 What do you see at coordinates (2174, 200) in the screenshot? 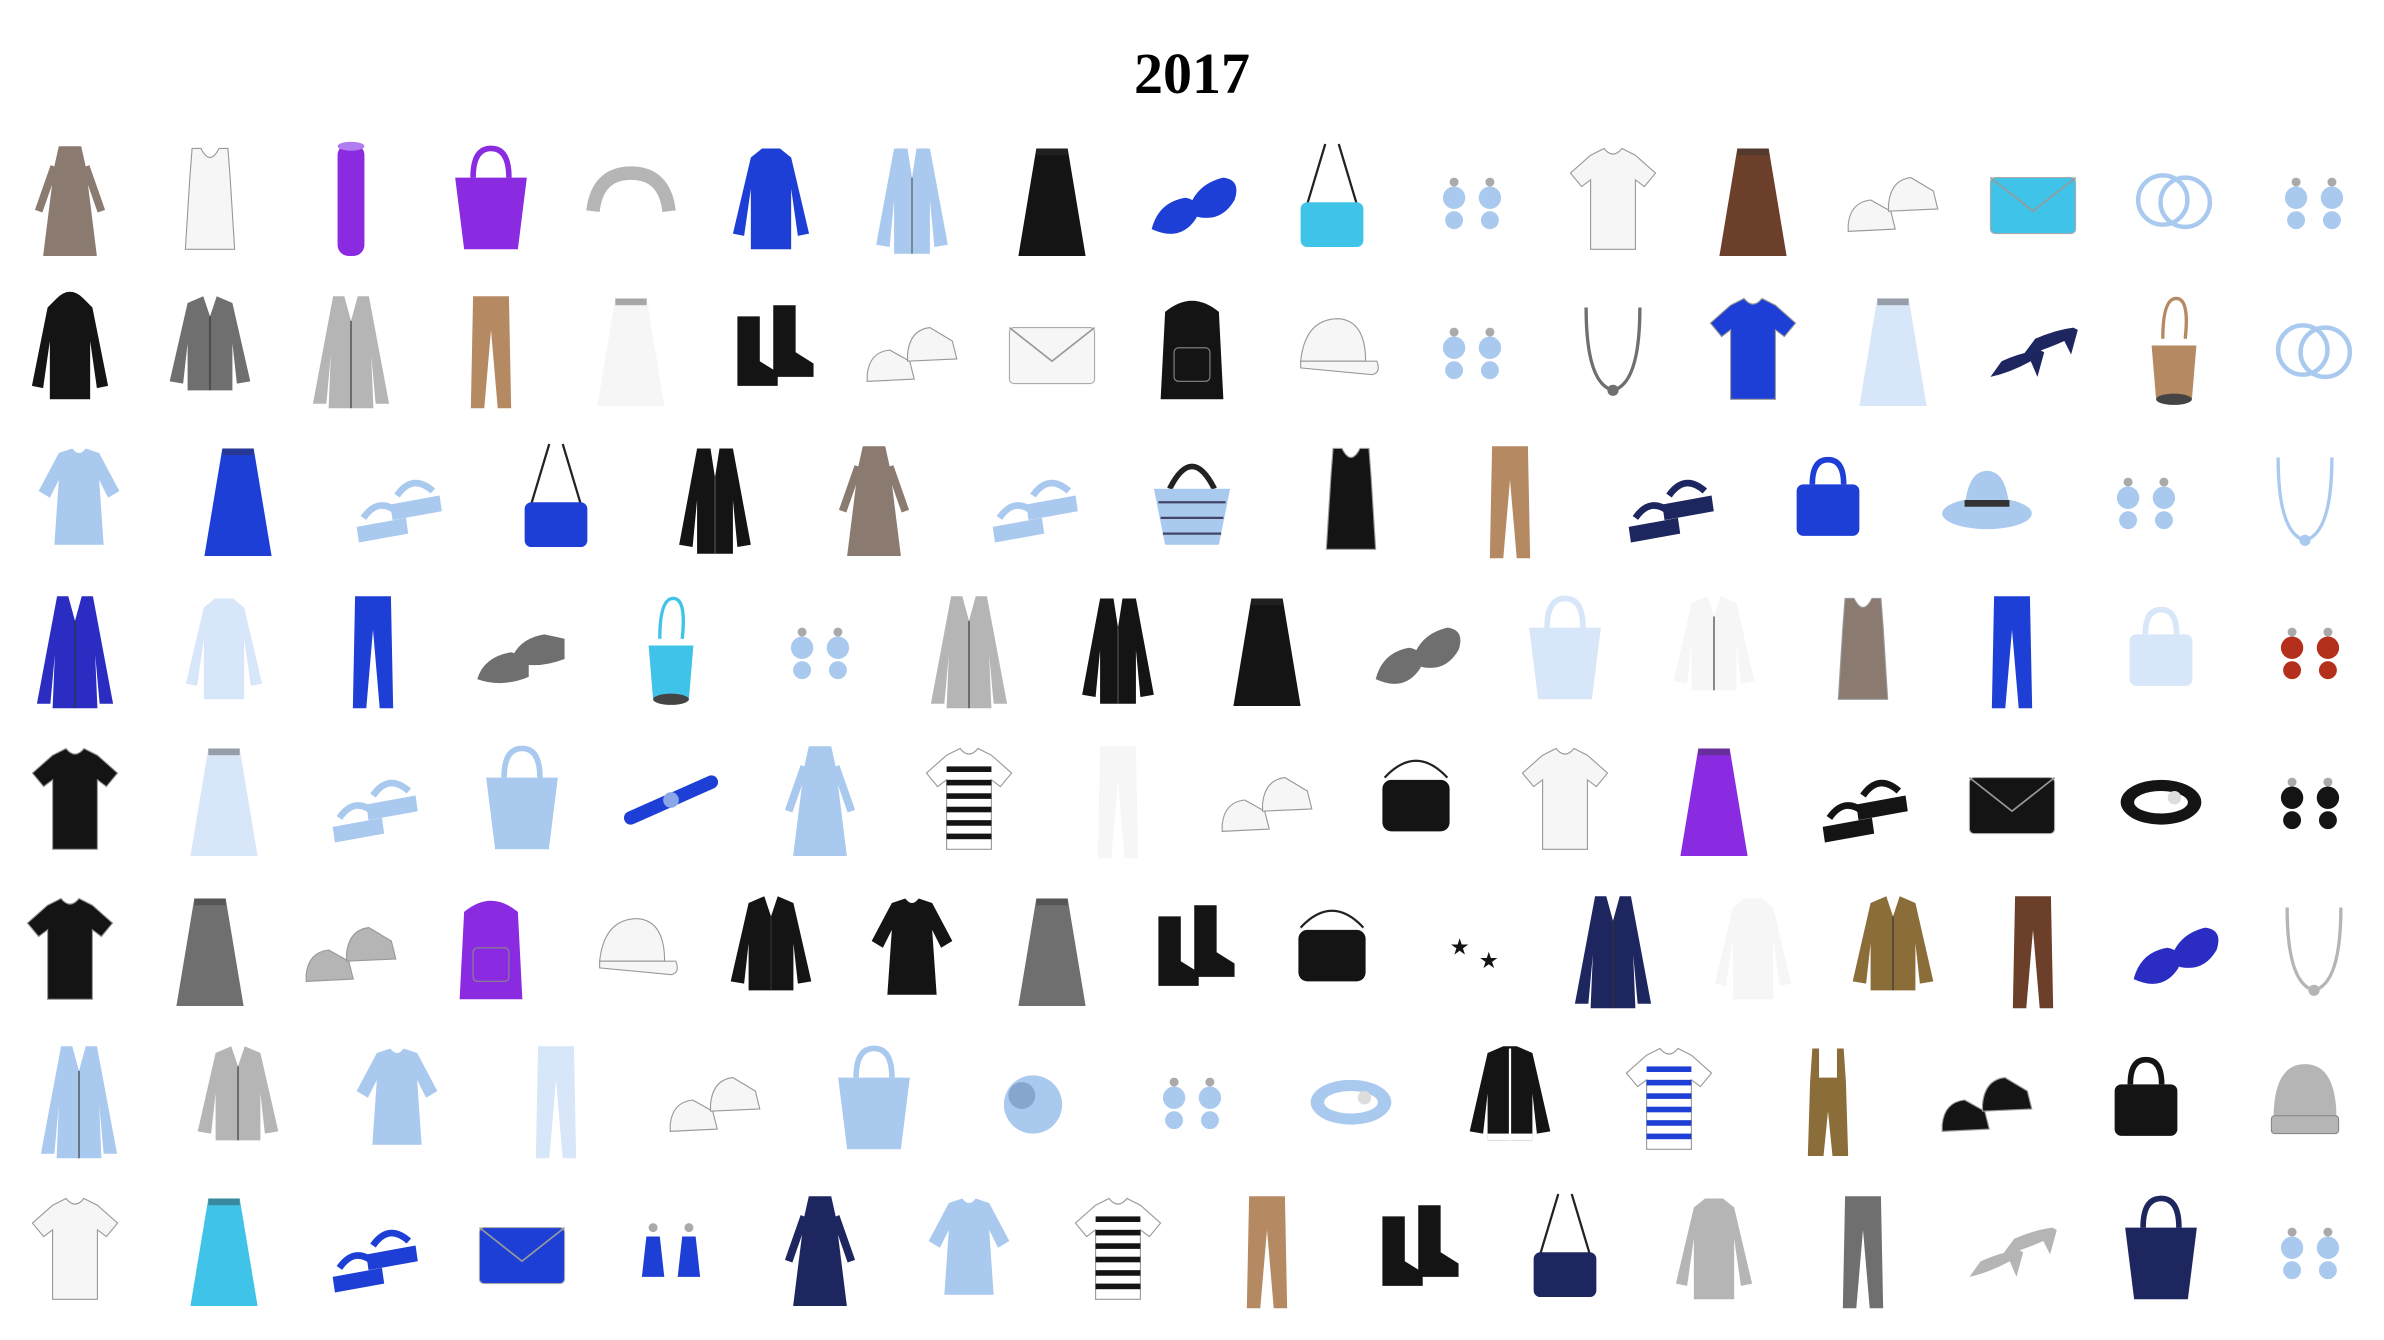
I see `bangles-icon` at bounding box center [2174, 200].